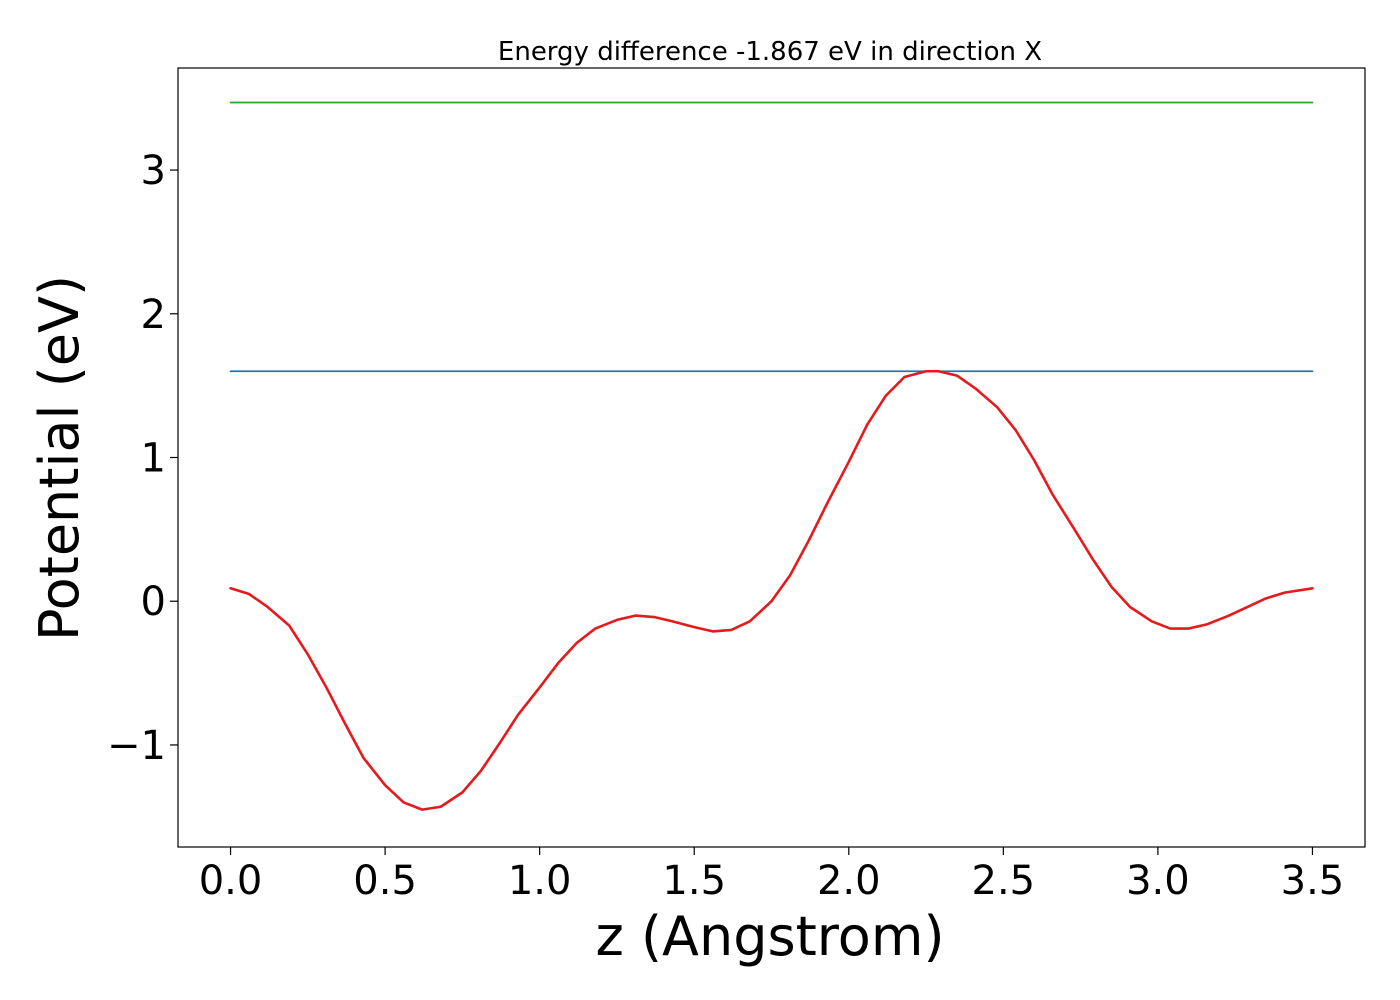 The width and height of the screenshot is (1400, 1000). Describe the element at coordinates (153, 459) in the screenshot. I see `y-tick-label: 1` at that location.